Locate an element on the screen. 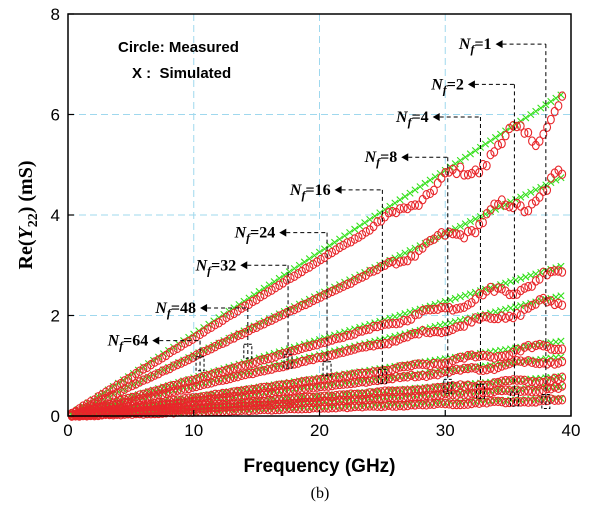 Image resolution: width=597 pixels, height=512 pixels. annotation-symbol: N is located at coordinates (241, 233).